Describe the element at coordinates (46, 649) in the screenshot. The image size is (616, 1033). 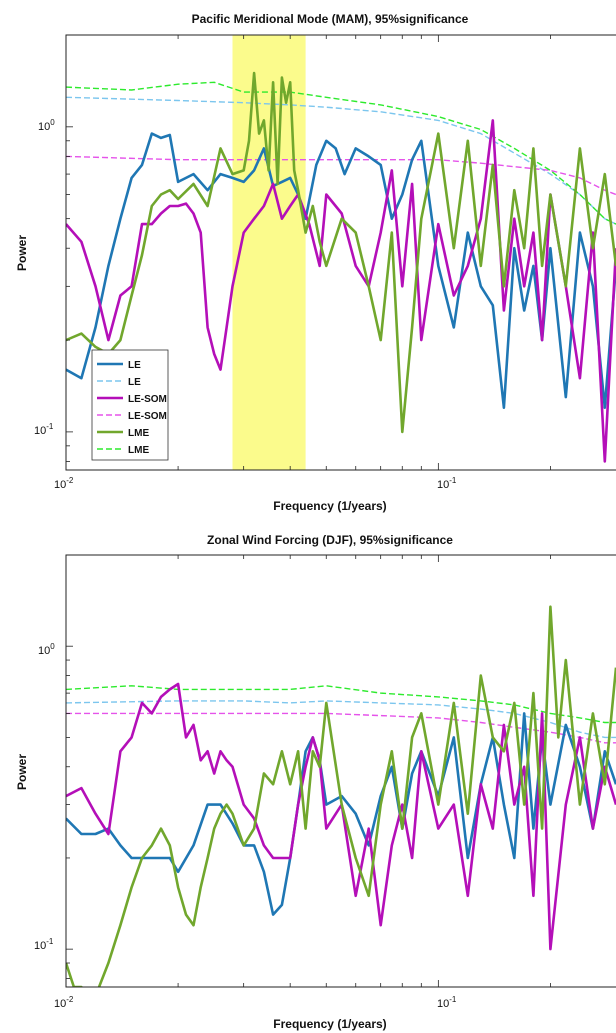
I see `ytick-label-bottom-1: 10⁰` at that location.